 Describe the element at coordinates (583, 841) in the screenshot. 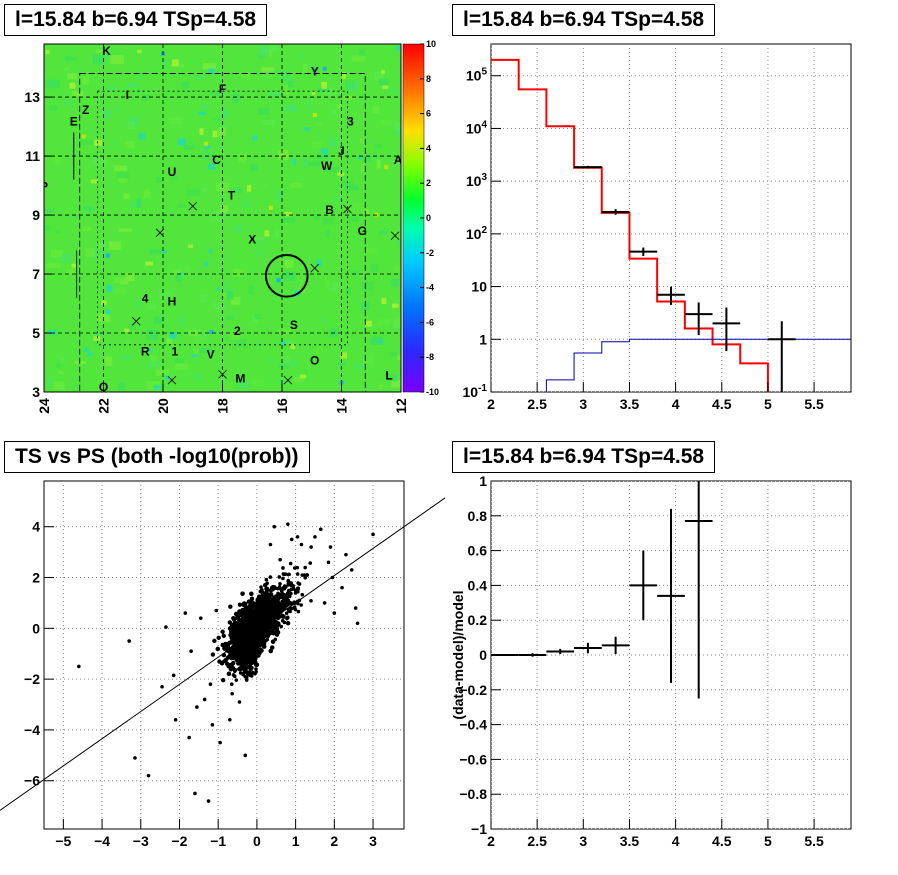

I see `residual-x-tick-label: 3` at that location.